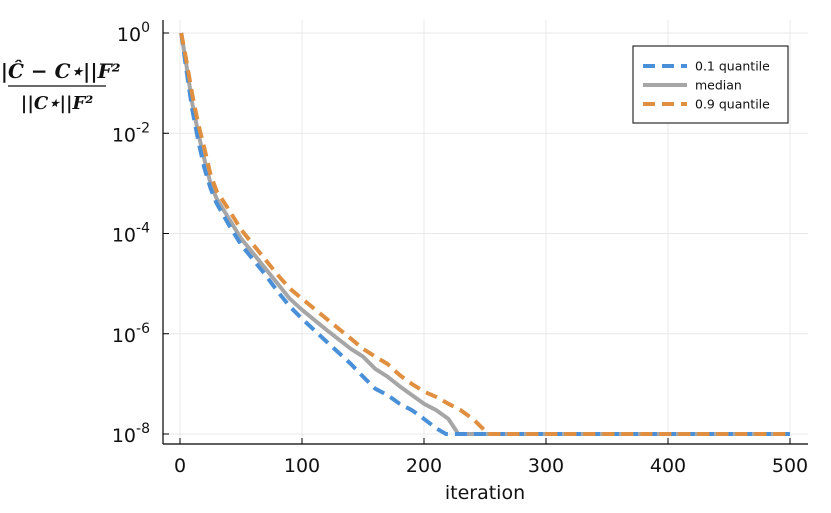 The image size is (831, 513). I want to click on y-tick-exponent: -8, so click(143, 429).